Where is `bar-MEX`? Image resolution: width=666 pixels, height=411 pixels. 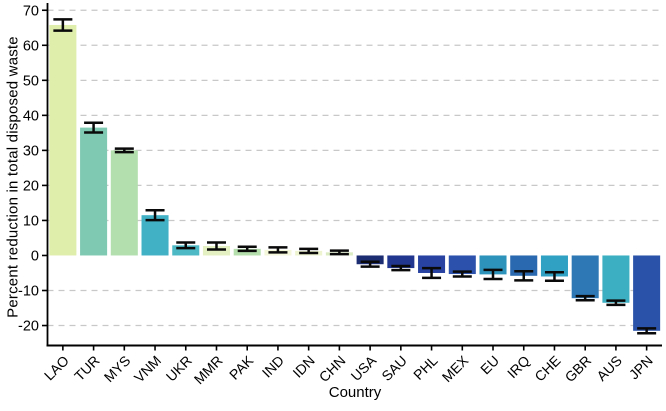
bar-MEX is located at coordinates (462, 265).